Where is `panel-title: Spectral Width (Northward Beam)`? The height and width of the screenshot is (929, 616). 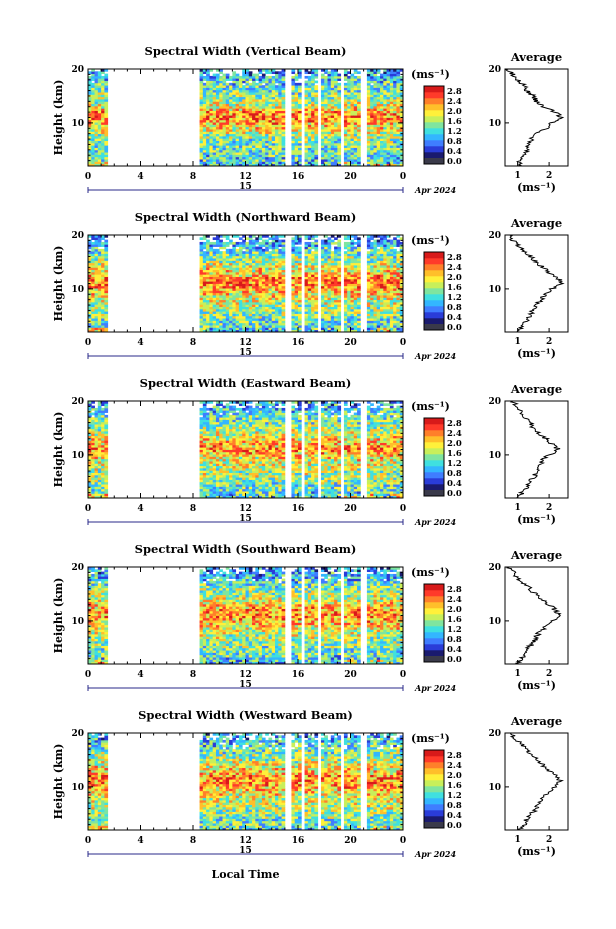
panel-title: Spectral Width (Northward Beam) is located at coordinates (246, 217).